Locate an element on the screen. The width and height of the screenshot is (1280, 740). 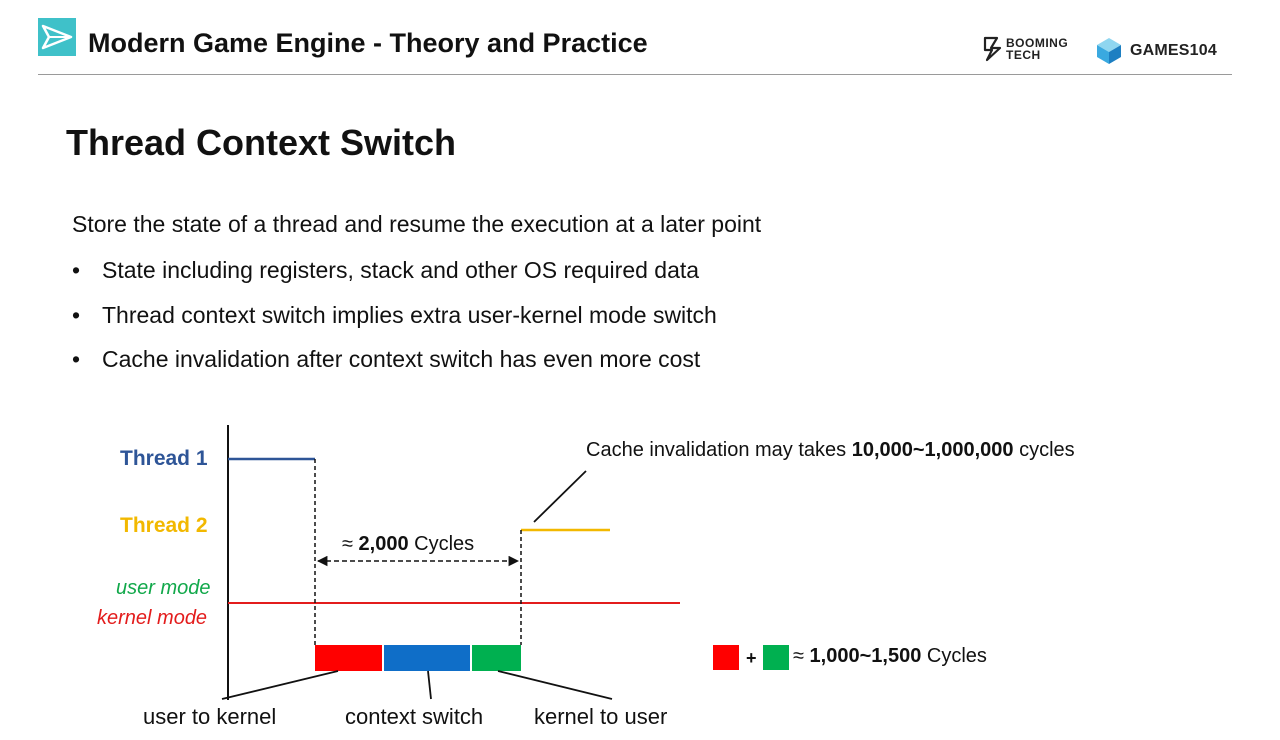
legend-cycles-suffix: Cycles is located at coordinates (954, 656).